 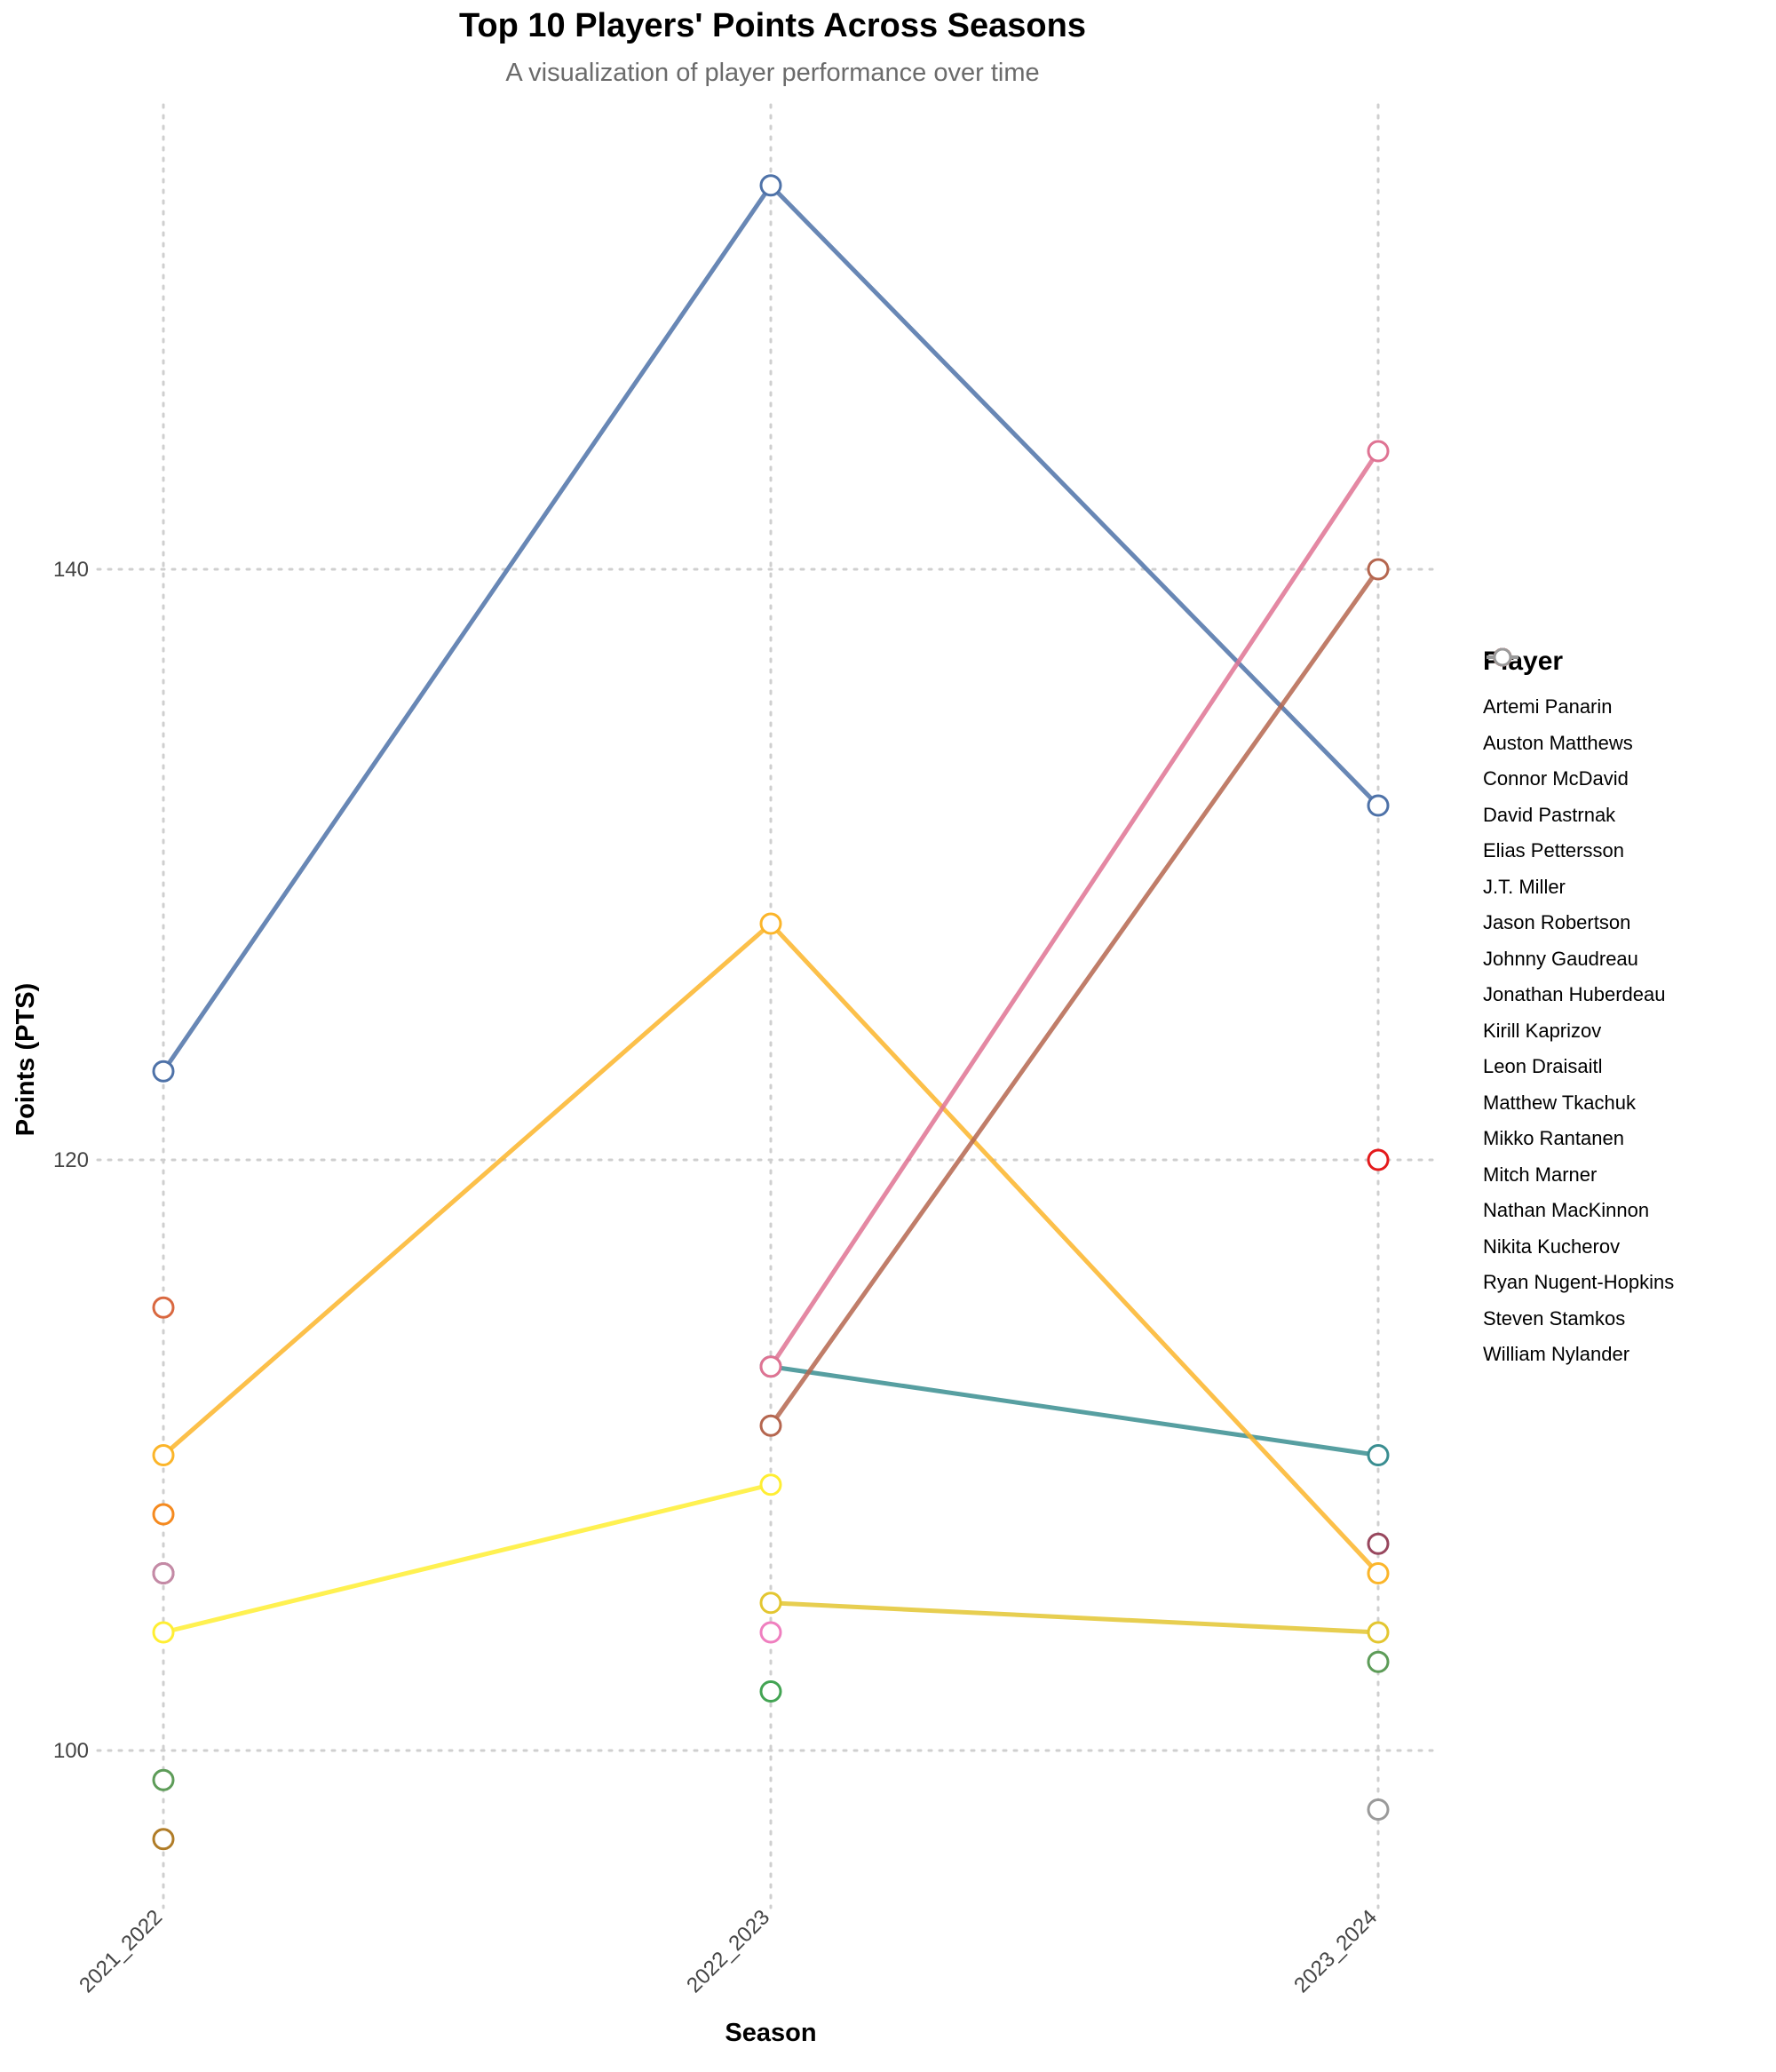 What do you see at coordinates (1379, 1543) in the screenshot?
I see `data-point-auston-matthews` at bounding box center [1379, 1543].